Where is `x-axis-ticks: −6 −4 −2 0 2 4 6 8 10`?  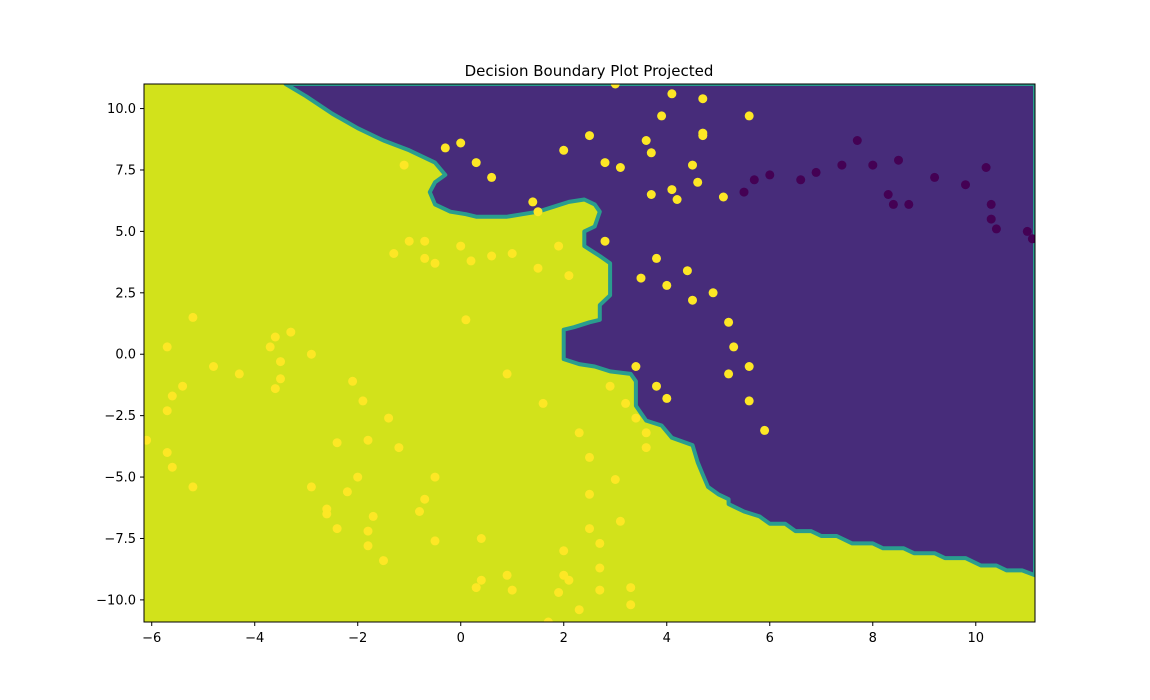
x-axis-ticks: −6 −4 −2 0 2 4 6 8 10 is located at coordinates (563, 634).